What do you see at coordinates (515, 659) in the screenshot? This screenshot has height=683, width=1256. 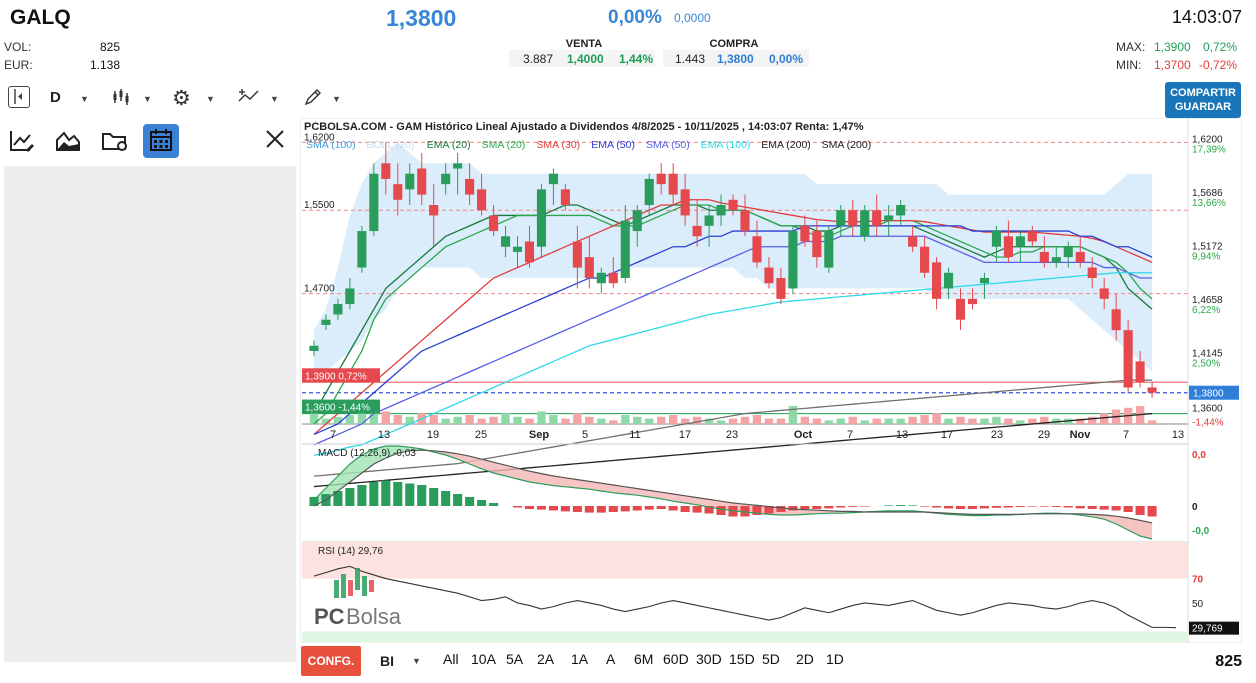 I see `range-5a: 5A` at bounding box center [515, 659].